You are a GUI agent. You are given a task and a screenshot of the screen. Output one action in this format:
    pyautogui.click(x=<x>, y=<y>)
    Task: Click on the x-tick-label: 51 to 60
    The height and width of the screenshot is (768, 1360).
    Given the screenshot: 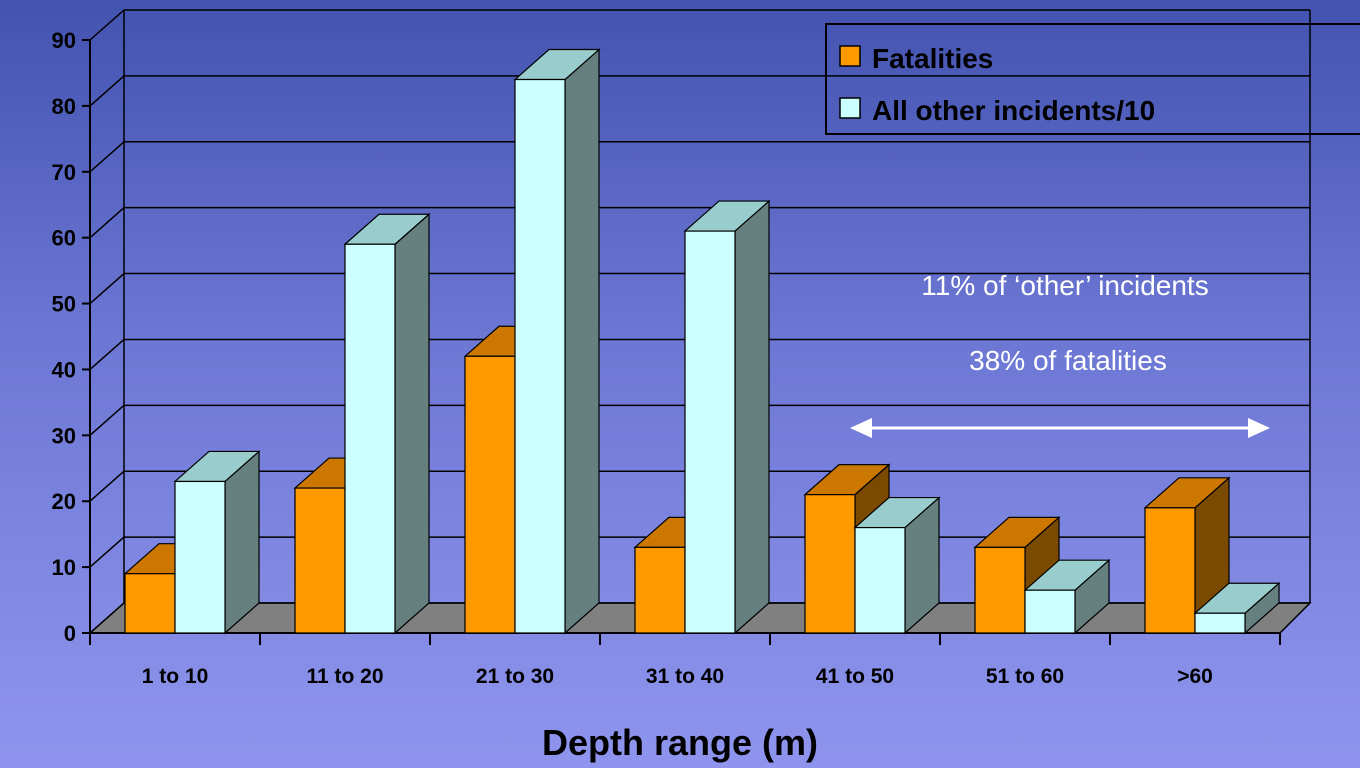 What is the action you would take?
    pyautogui.click(x=1025, y=676)
    